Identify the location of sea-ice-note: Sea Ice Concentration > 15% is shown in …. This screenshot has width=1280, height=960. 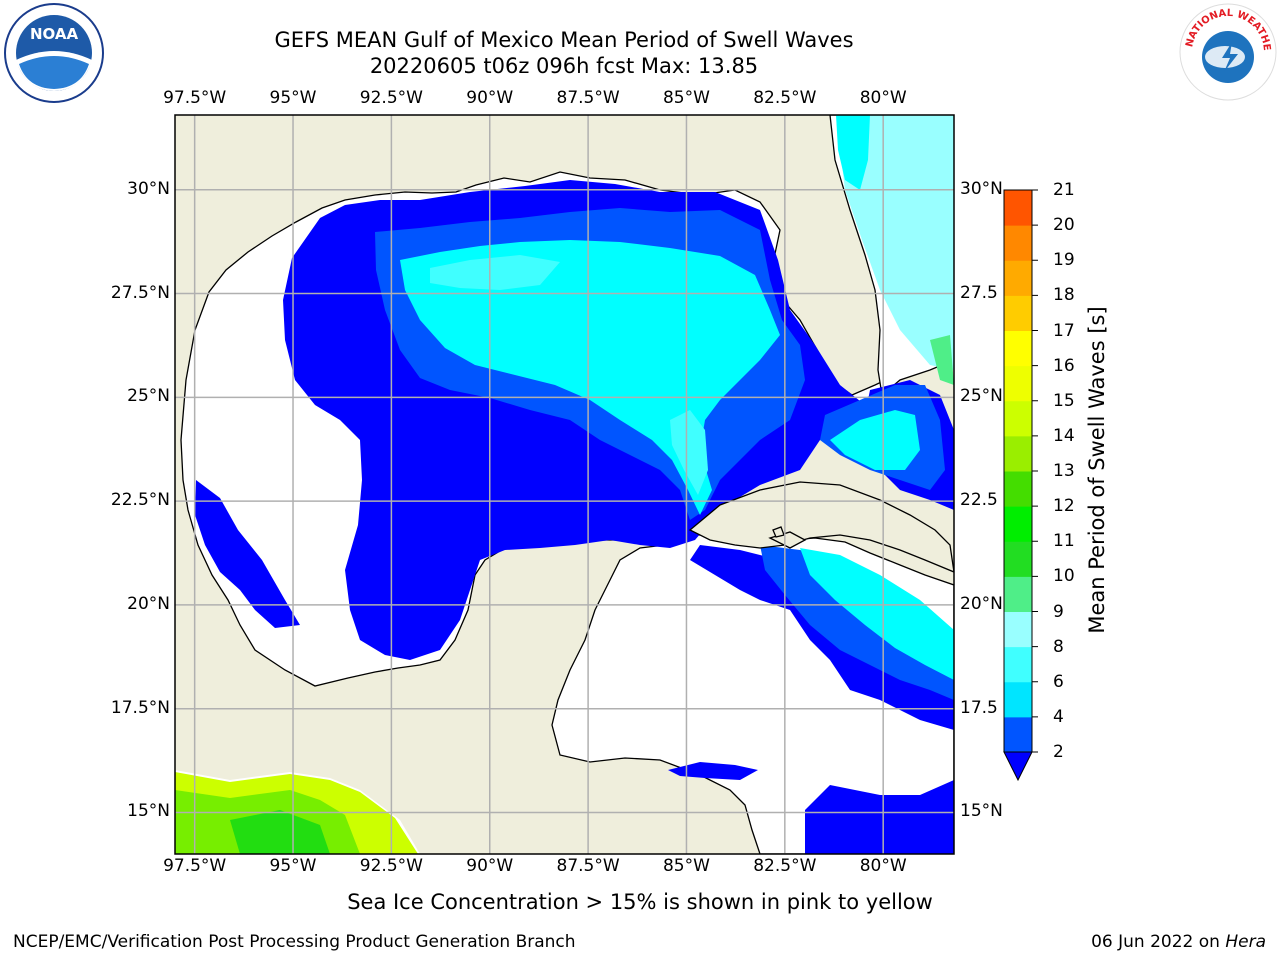
(640, 902).